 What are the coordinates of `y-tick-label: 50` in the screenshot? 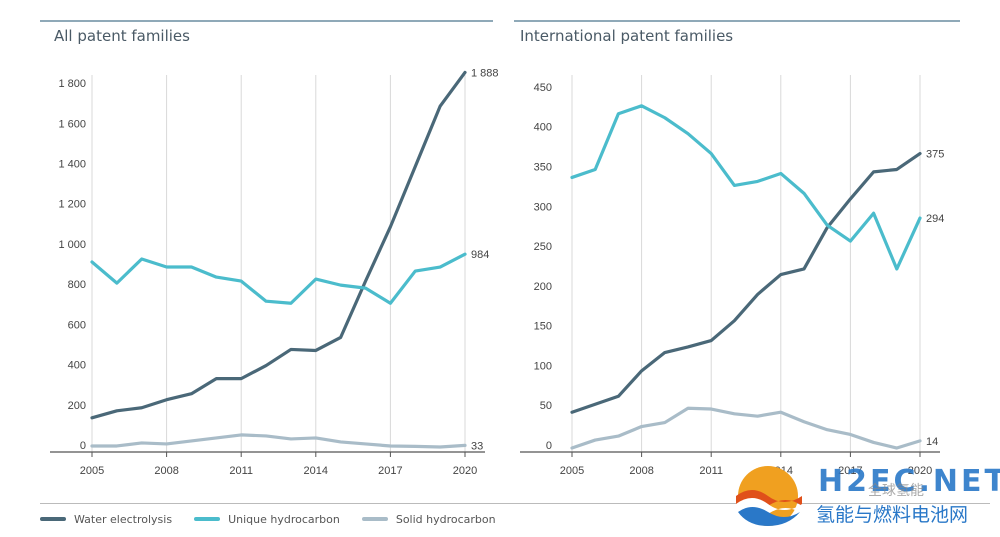 It's located at (546, 406).